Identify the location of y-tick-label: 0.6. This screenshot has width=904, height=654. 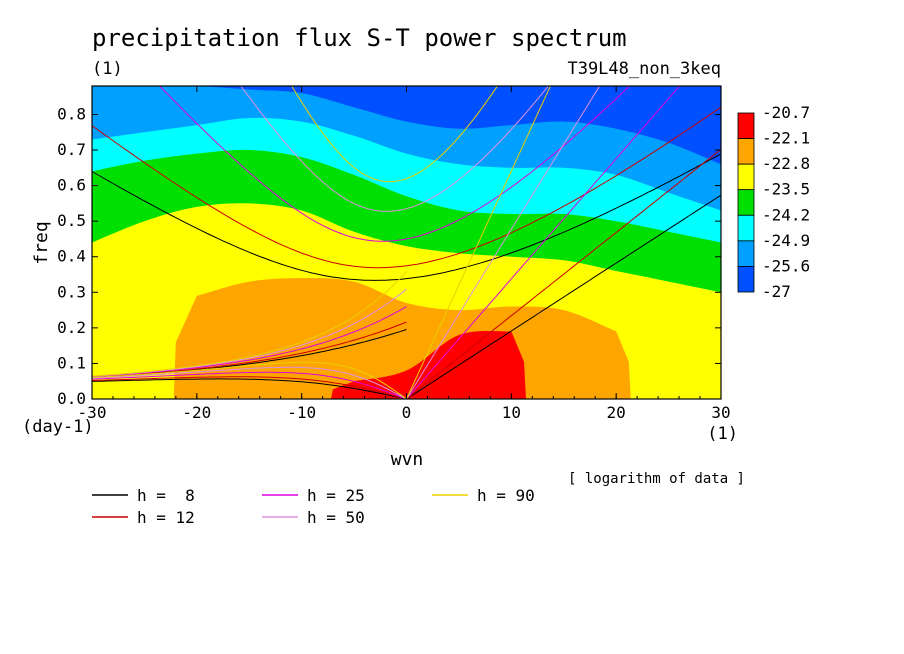
(71, 185).